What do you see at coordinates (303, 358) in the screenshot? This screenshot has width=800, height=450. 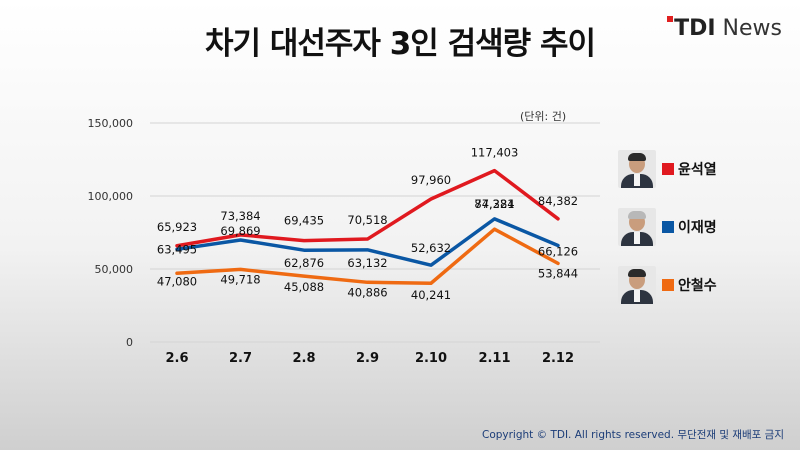 I see `x-tick-label: 2.8` at bounding box center [303, 358].